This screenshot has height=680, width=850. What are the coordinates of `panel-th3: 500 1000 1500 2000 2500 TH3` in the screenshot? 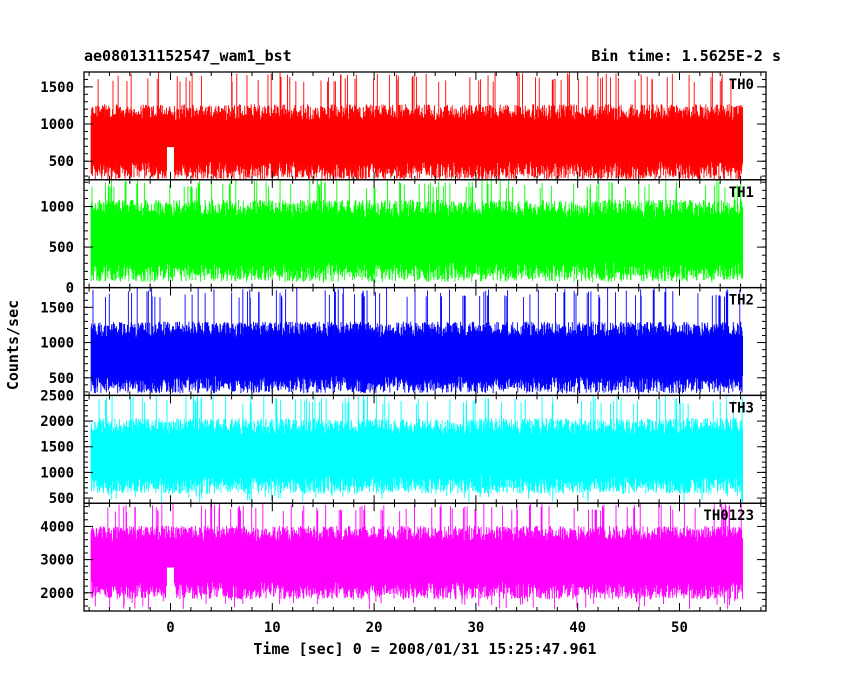 It's located at (403, 447).